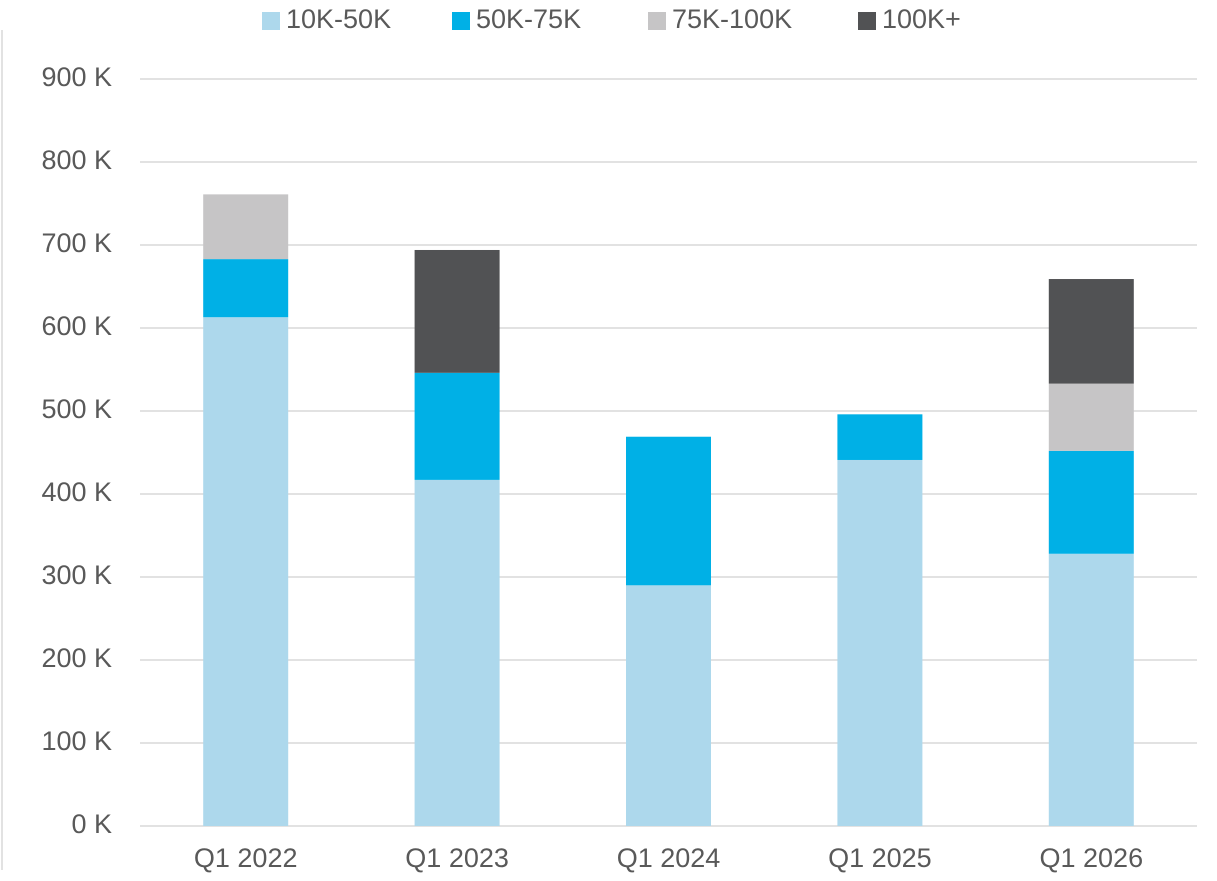 The width and height of the screenshot is (1217, 881). Describe the element at coordinates (528, 19) in the screenshot. I see `legend-label: 50K-75K` at that location.